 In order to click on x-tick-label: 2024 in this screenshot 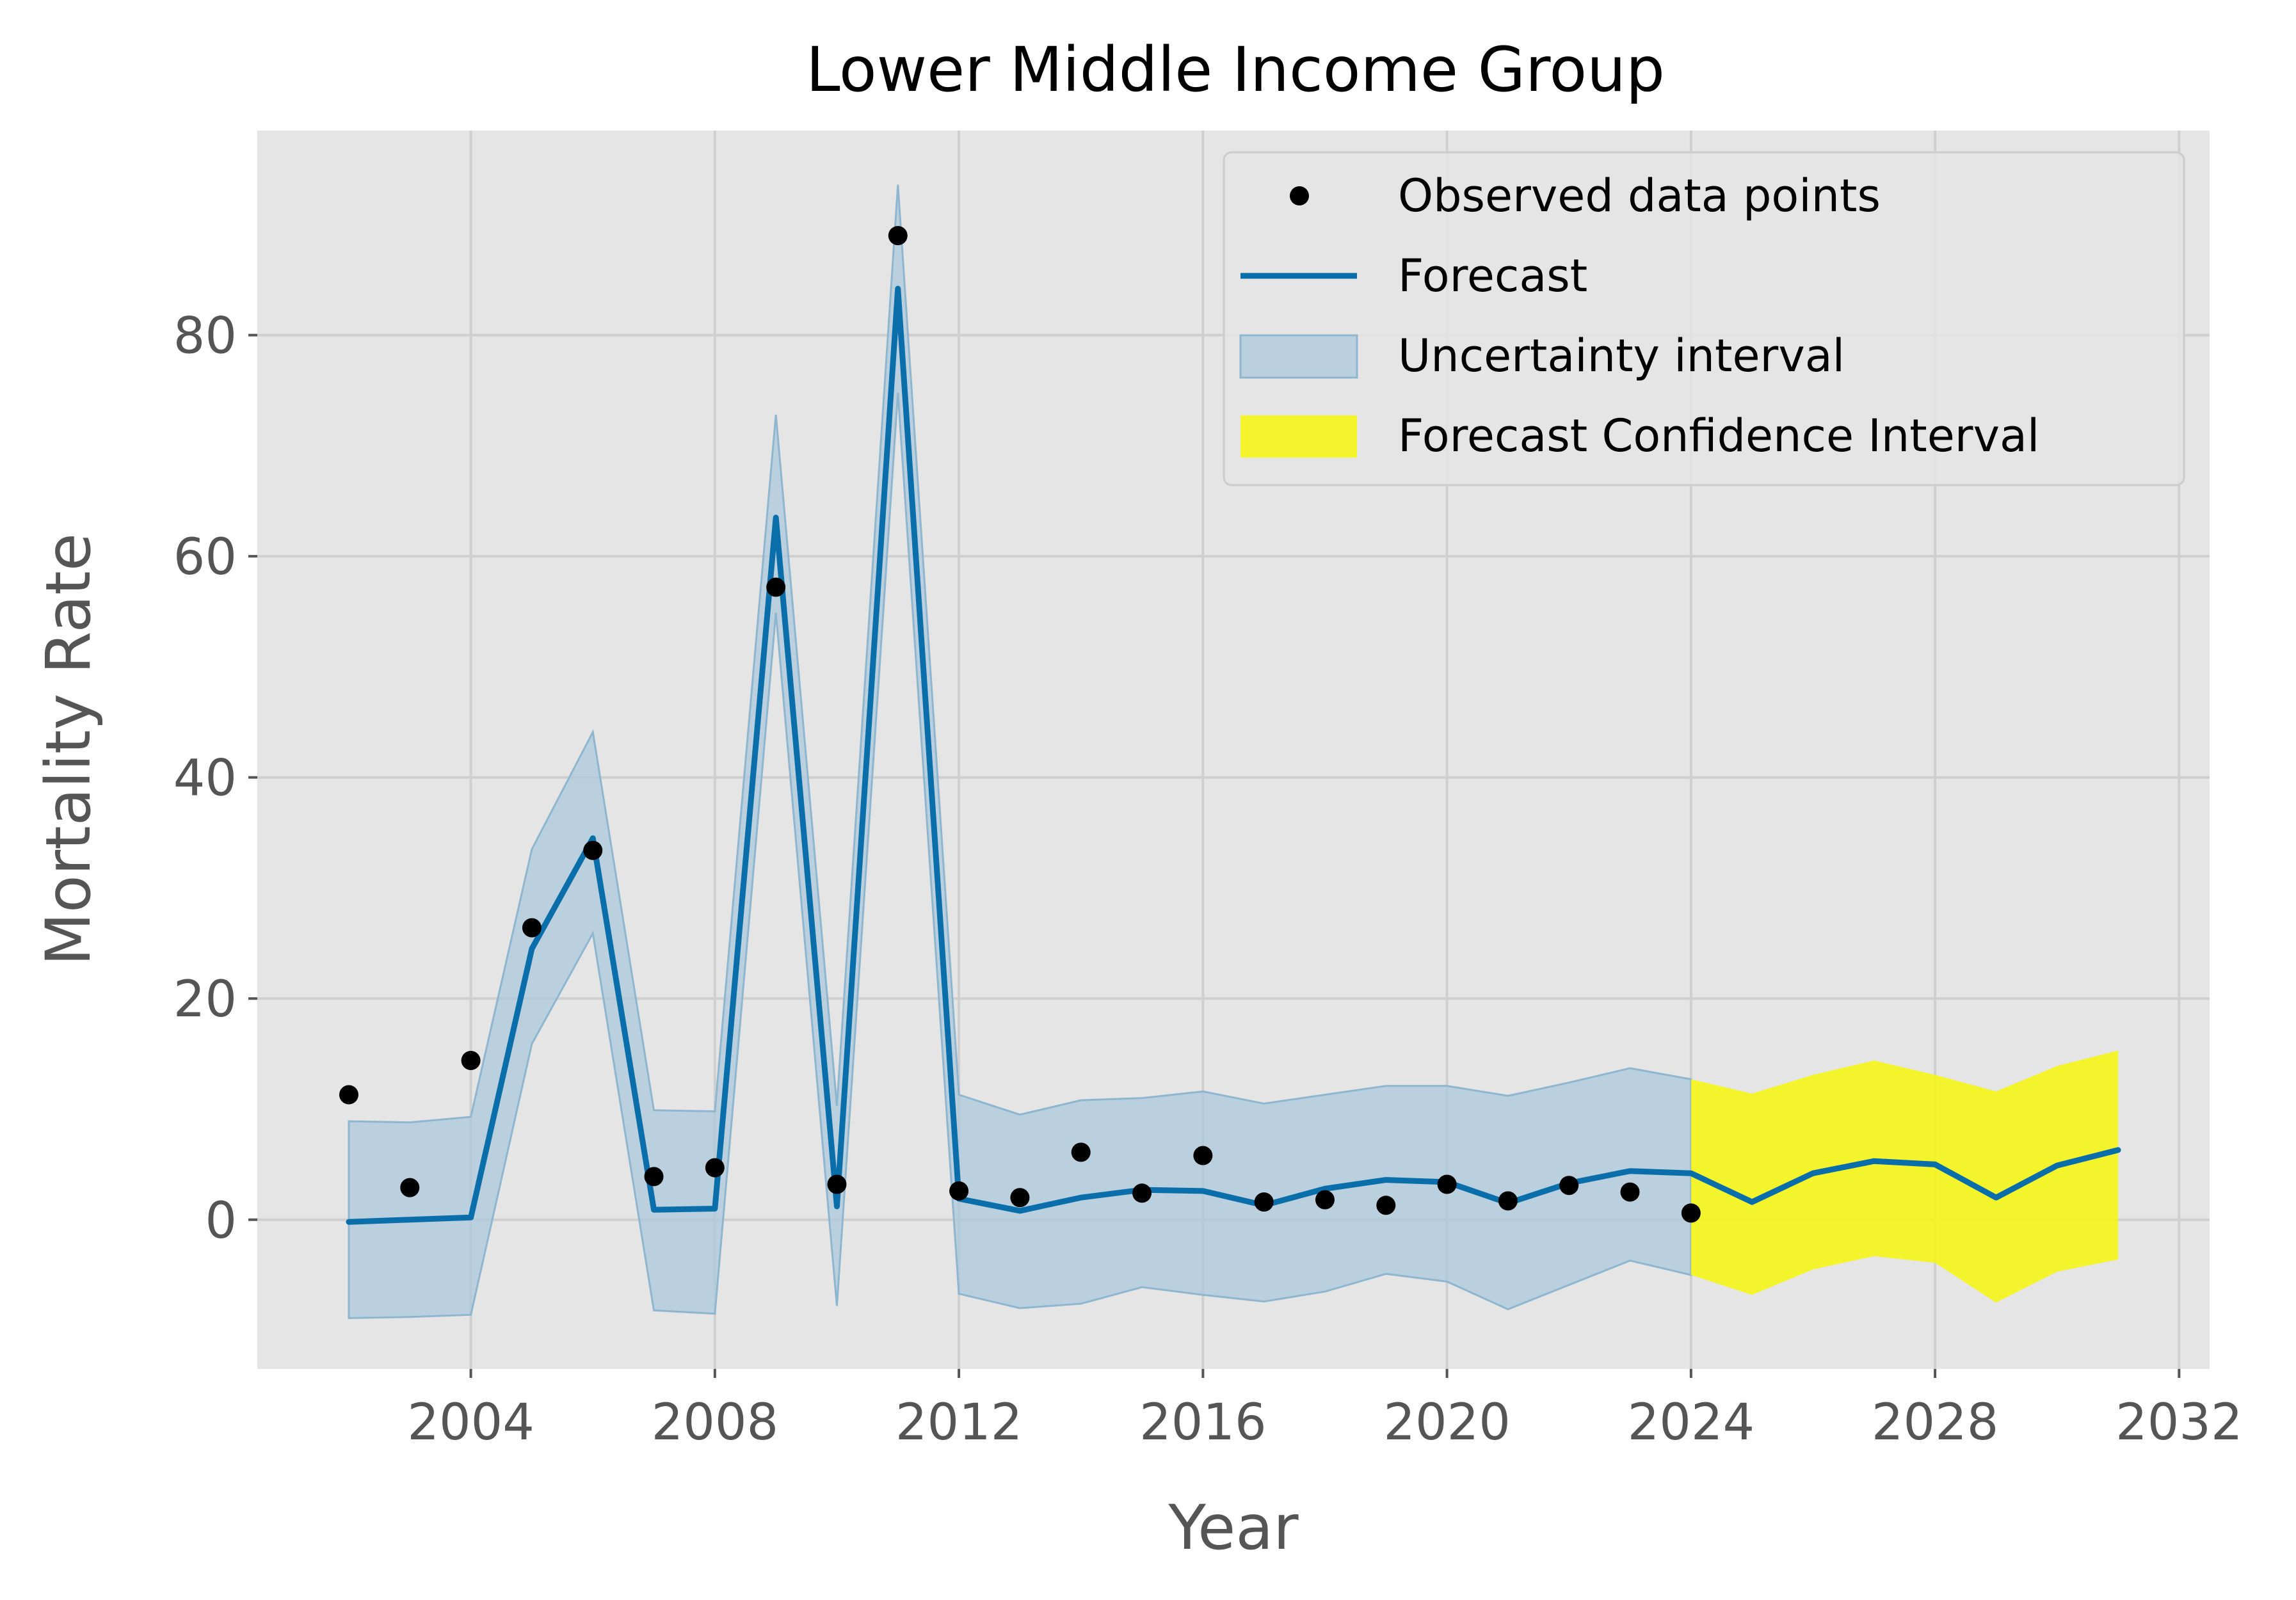, I will do `click(1691, 1423)`.